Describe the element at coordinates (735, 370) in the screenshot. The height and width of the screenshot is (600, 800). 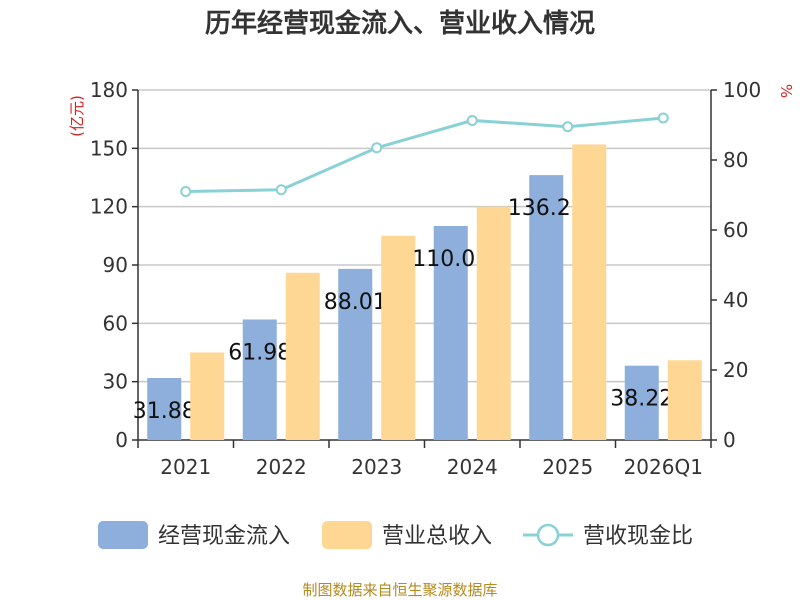
I see `right-tick-label: 20` at that location.